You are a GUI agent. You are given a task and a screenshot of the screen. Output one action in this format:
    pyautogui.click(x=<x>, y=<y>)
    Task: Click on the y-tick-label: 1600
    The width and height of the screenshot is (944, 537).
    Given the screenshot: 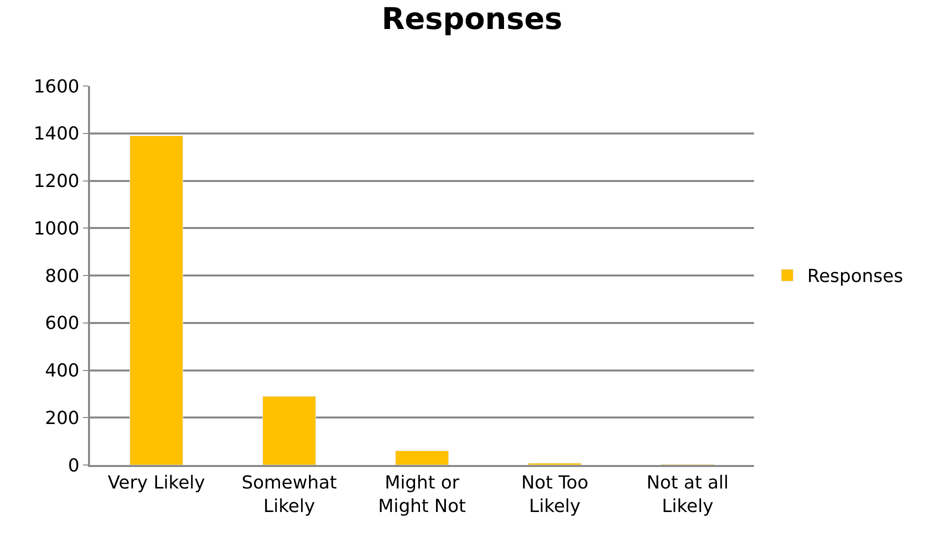 What is the action you would take?
    pyautogui.click(x=57, y=87)
    